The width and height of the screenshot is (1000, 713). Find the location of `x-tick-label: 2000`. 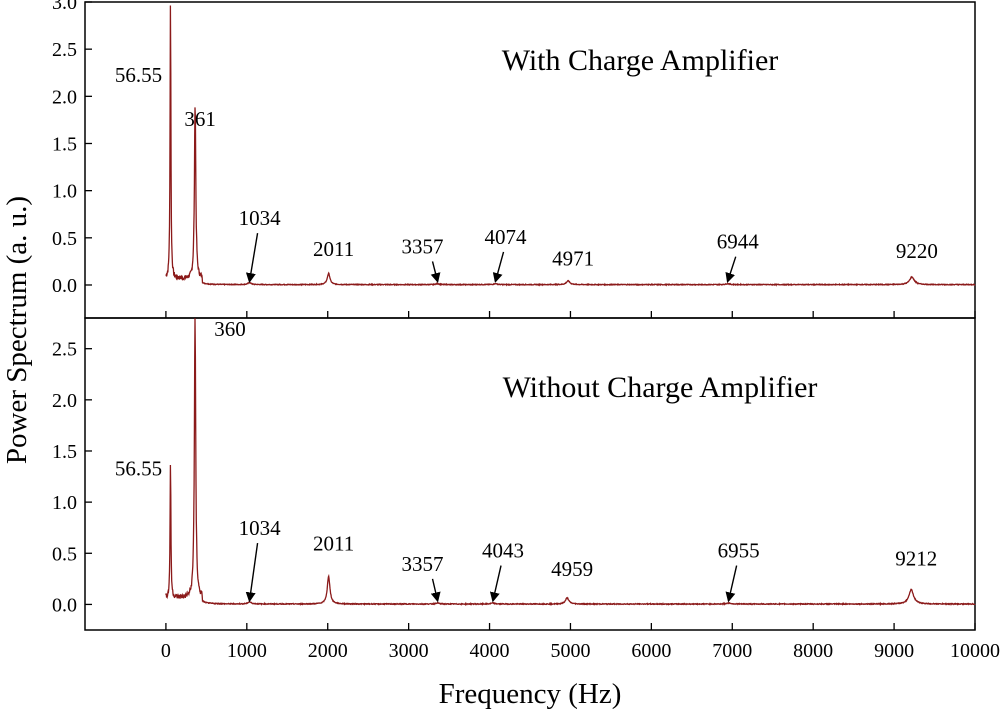

x-tick-label: 2000 is located at coordinates (328, 651).